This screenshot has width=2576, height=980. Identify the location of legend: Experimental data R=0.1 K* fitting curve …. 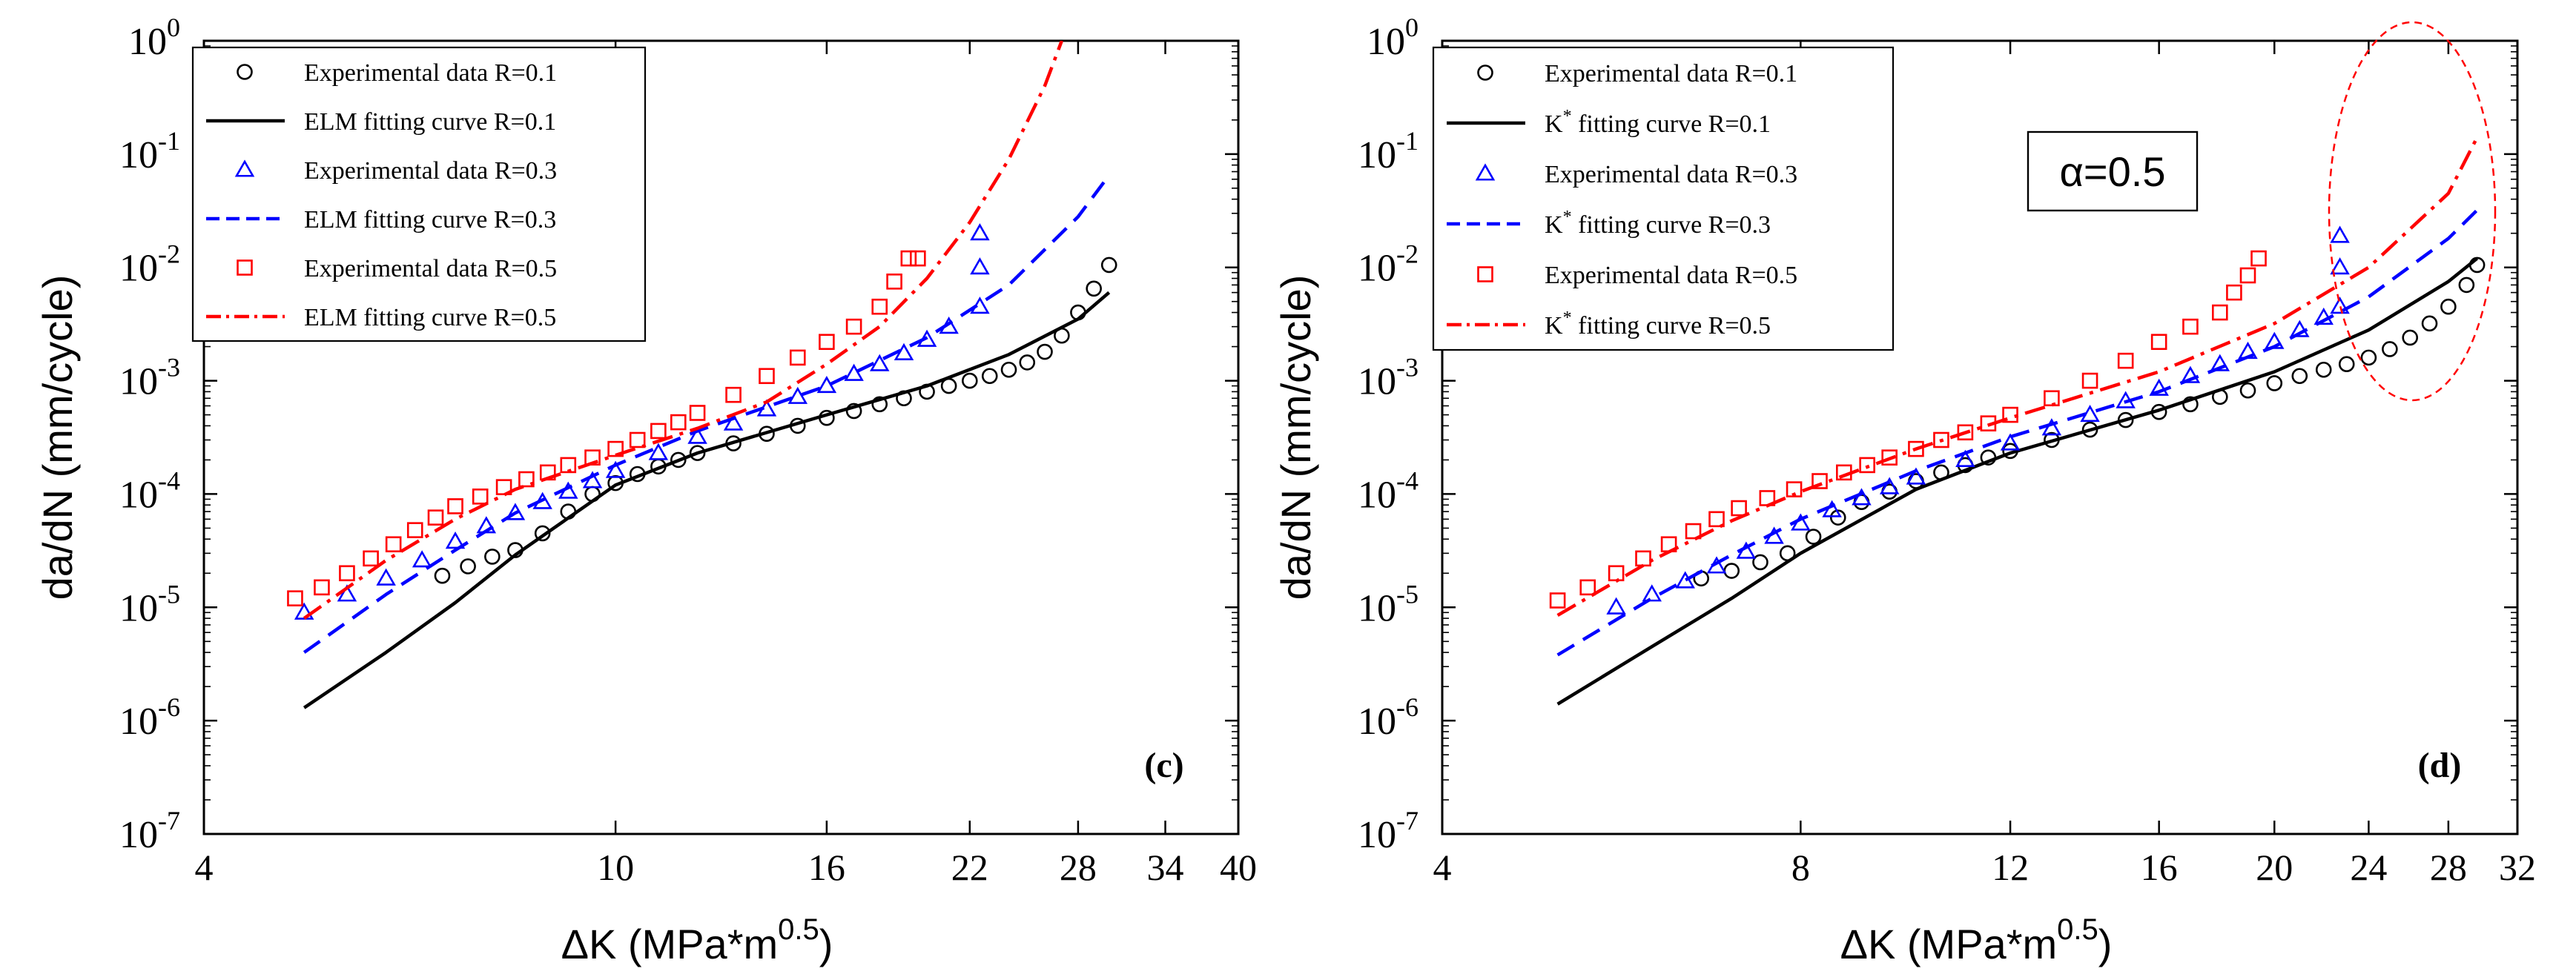
(1663, 198).